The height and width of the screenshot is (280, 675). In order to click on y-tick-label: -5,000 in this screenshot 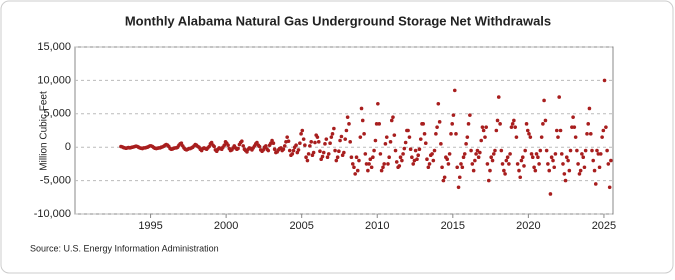, I will do `click(55, 181)`.